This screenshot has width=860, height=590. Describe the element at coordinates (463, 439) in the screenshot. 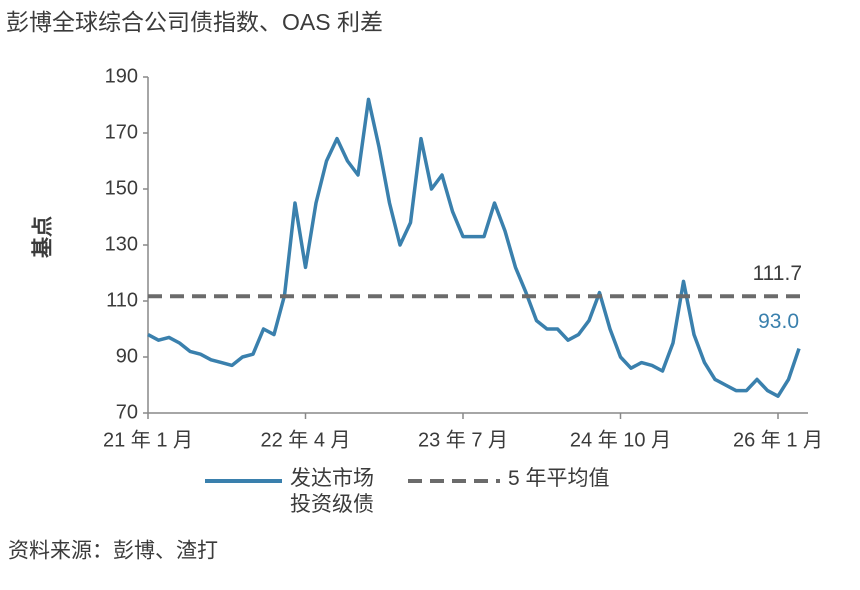

I see `x-tick-label: 23 年 7 月` at that location.